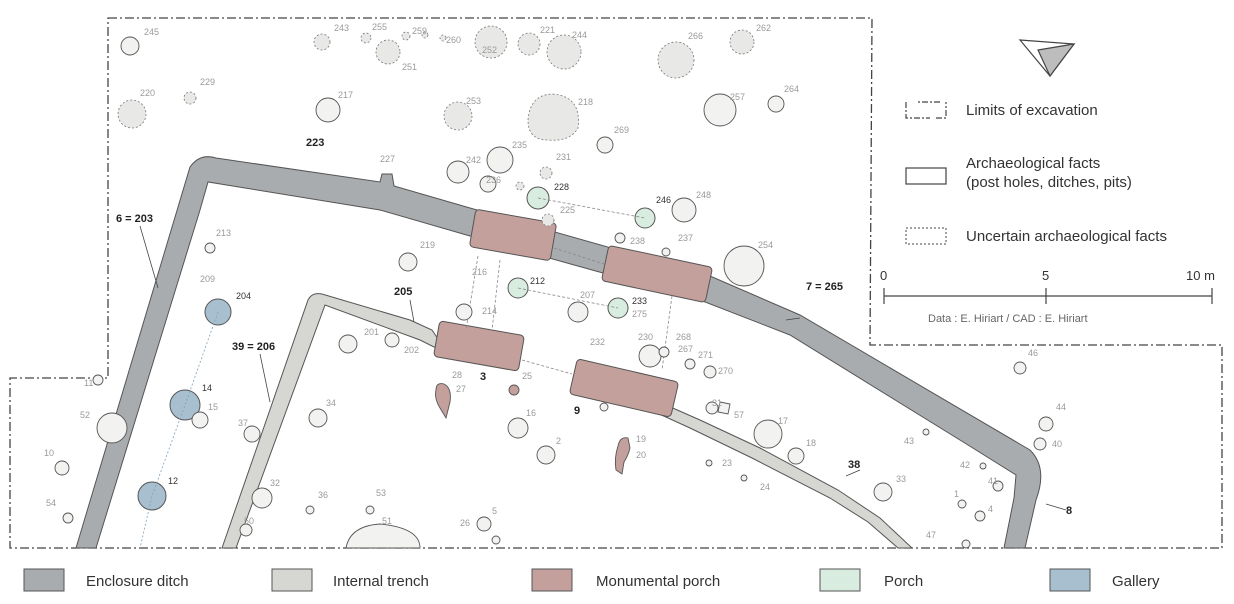 The width and height of the screenshot is (1234, 604). I want to click on label-11: 11, so click(88, 383).